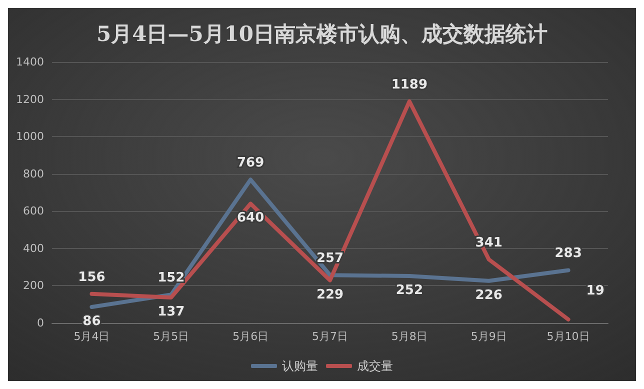  What do you see at coordinates (30, 99) in the screenshot?
I see `y-tick-label: 1200` at bounding box center [30, 99].